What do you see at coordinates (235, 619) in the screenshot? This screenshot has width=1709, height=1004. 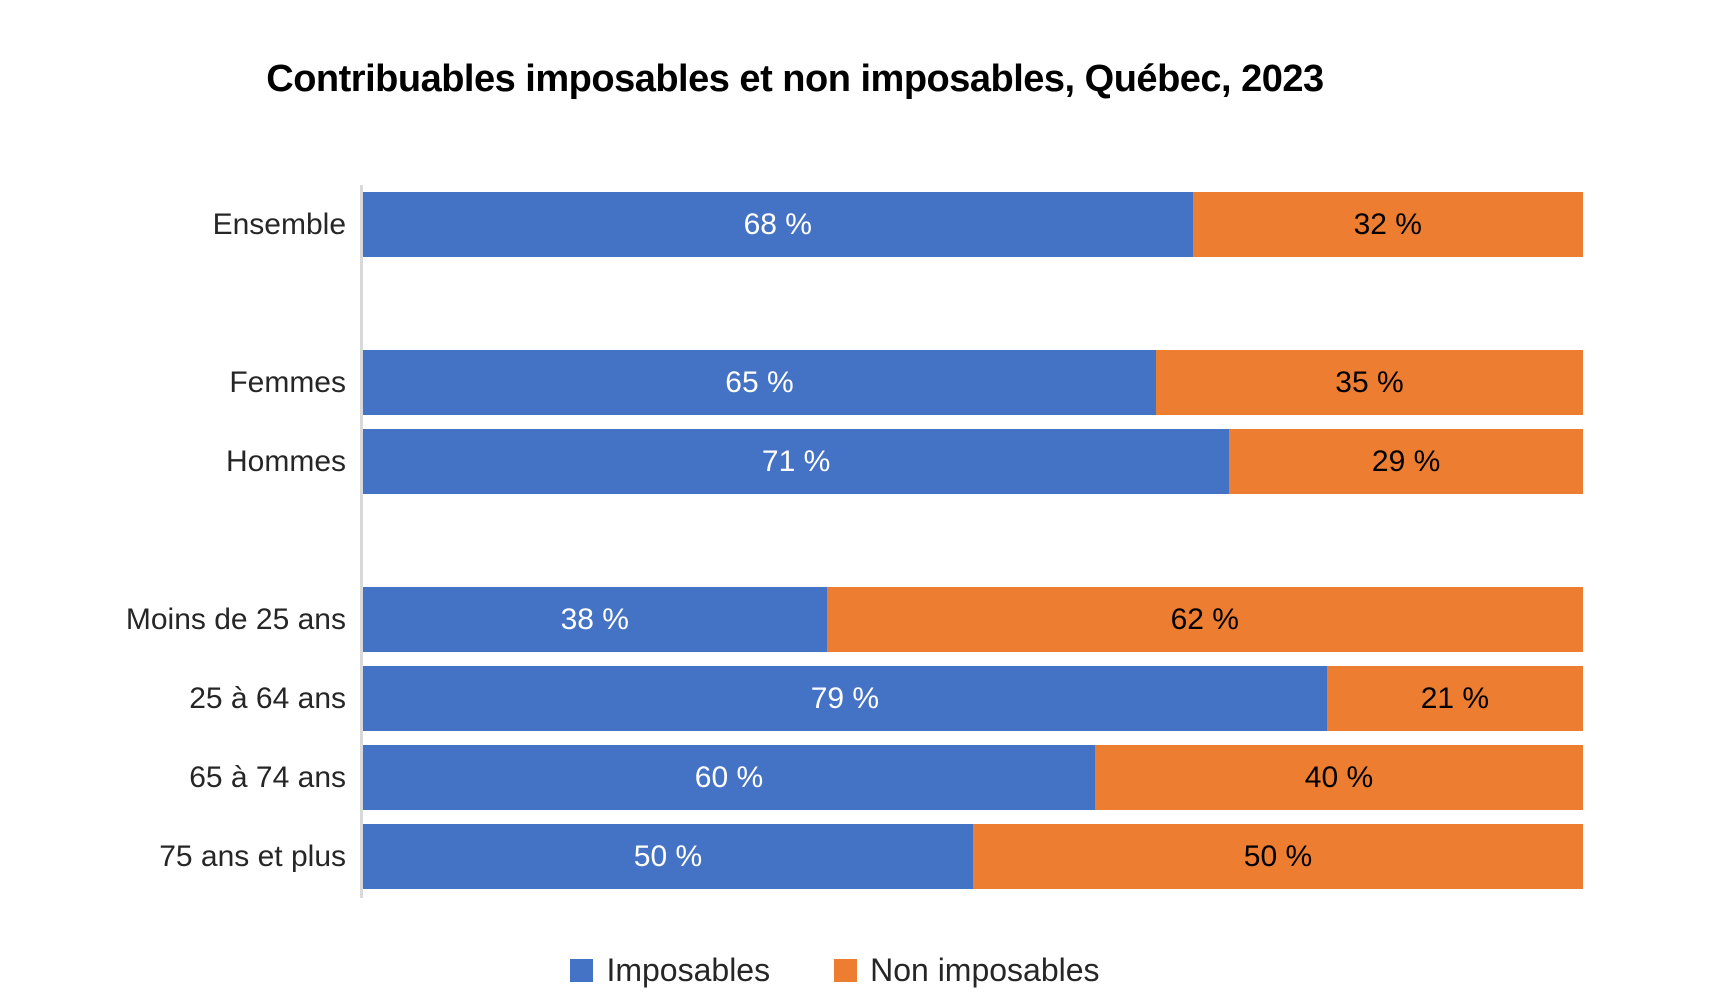 I see `category-label: Moins de 25 ans` at bounding box center [235, 619].